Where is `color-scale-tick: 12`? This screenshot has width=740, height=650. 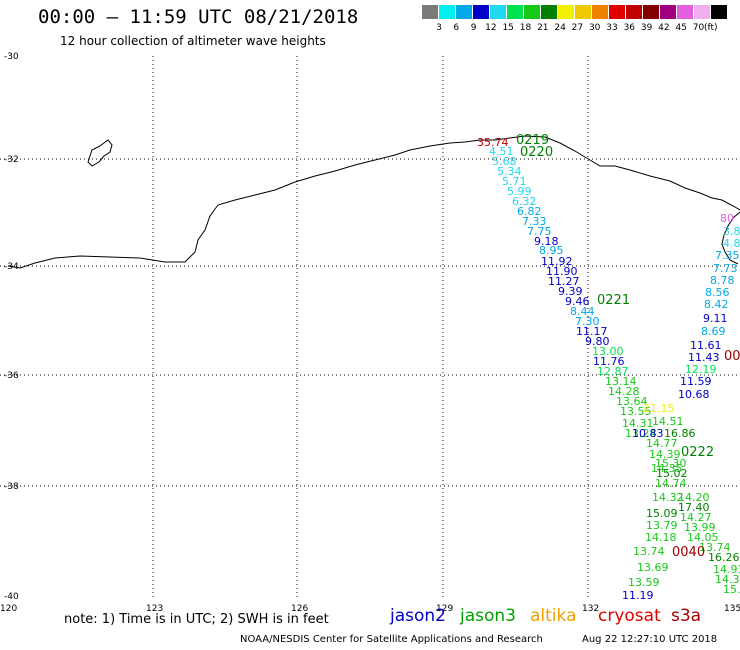 color-scale-tick: 12 is located at coordinates (491, 28).